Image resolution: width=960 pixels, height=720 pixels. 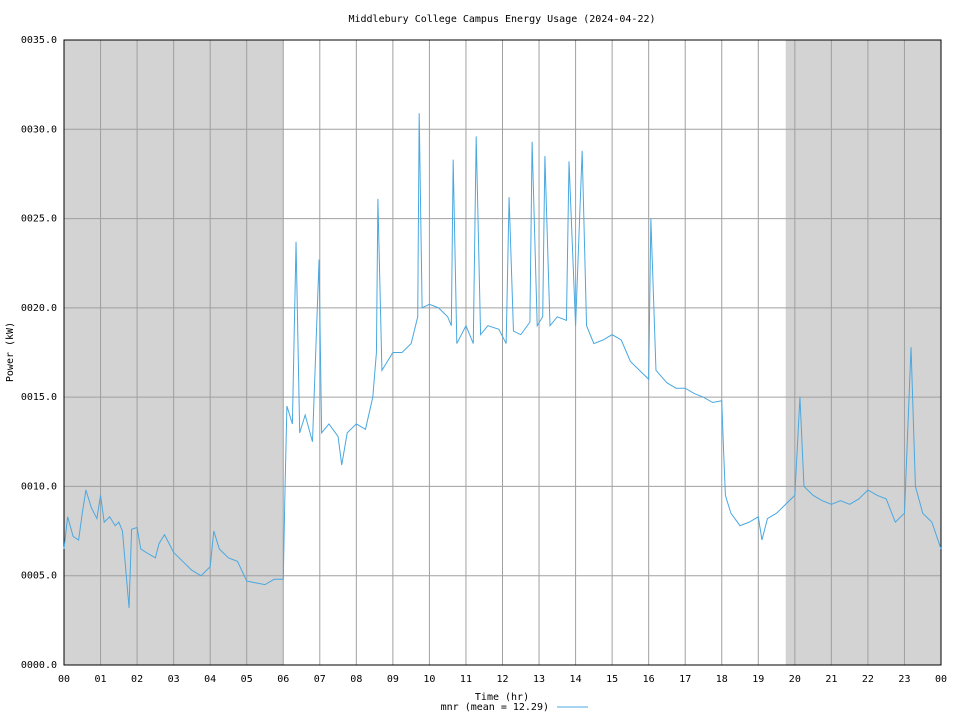 I want to click on x-tick-label: 15, so click(x=612, y=679).